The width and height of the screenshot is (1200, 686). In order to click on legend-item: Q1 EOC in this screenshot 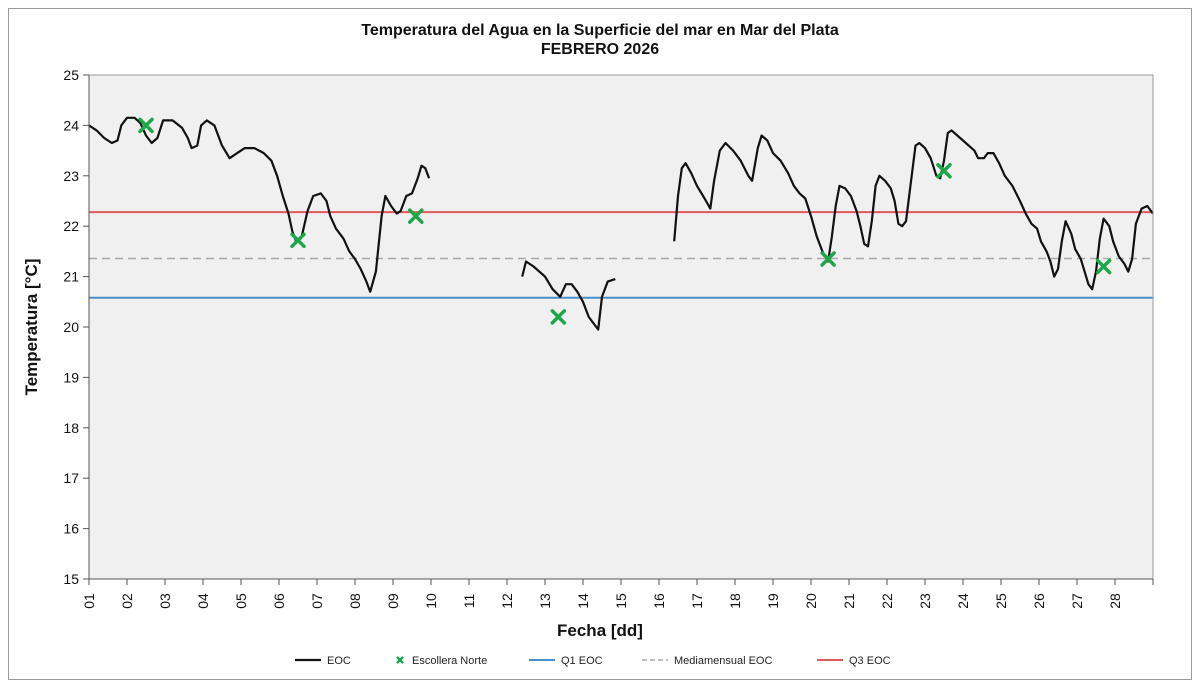, I will do `click(566, 661)`.